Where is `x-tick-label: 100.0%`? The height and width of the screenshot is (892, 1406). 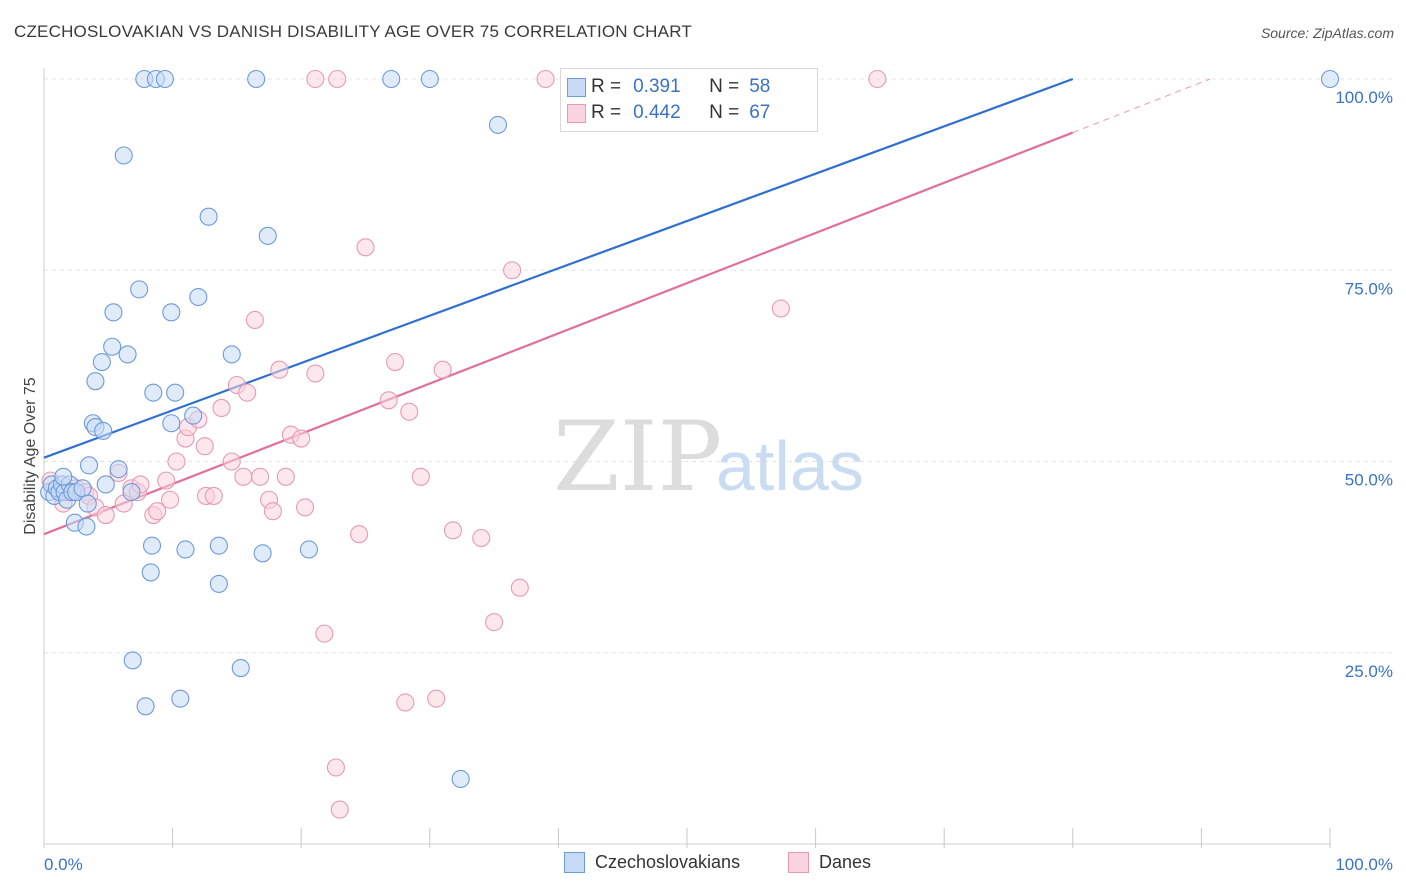 x-tick-label: 100.0% is located at coordinates (1364, 864).